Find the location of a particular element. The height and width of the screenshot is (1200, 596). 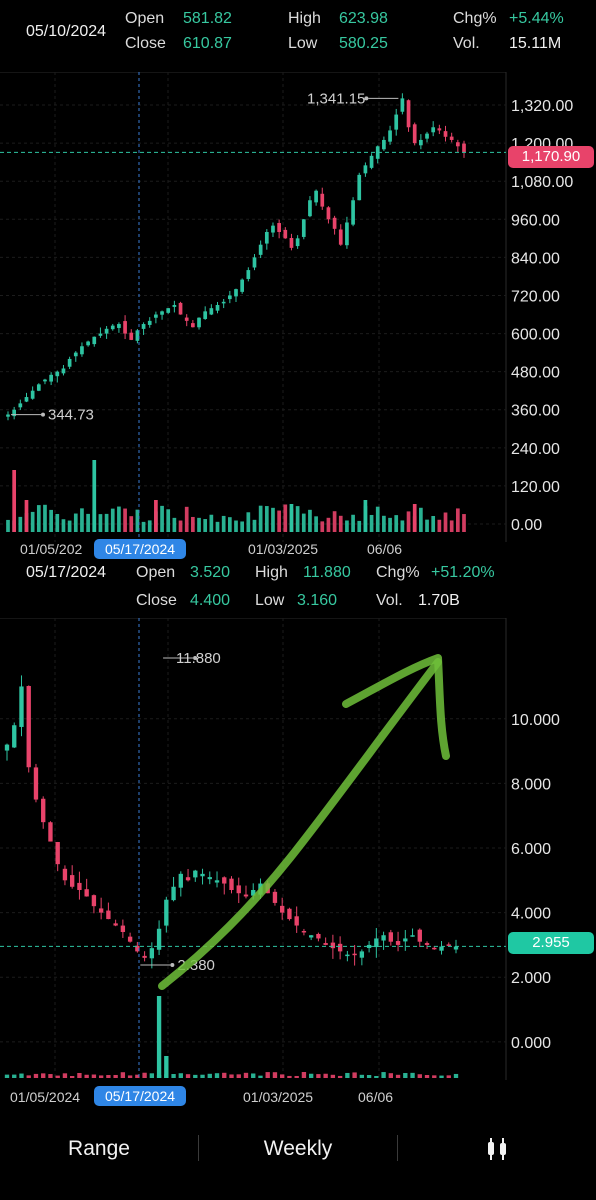

y-axis-tick-label: 6.000 is located at coordinates (531, 849).